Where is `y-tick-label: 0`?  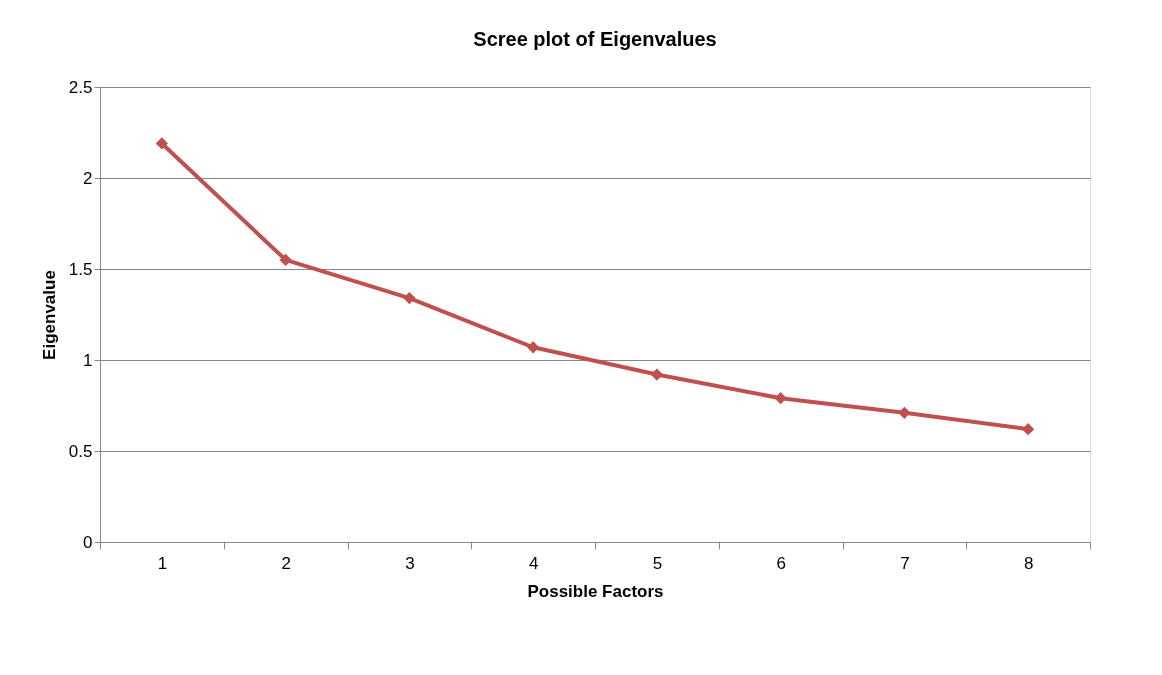
y-tick-label: 0 is located at coordinates (88, 542).